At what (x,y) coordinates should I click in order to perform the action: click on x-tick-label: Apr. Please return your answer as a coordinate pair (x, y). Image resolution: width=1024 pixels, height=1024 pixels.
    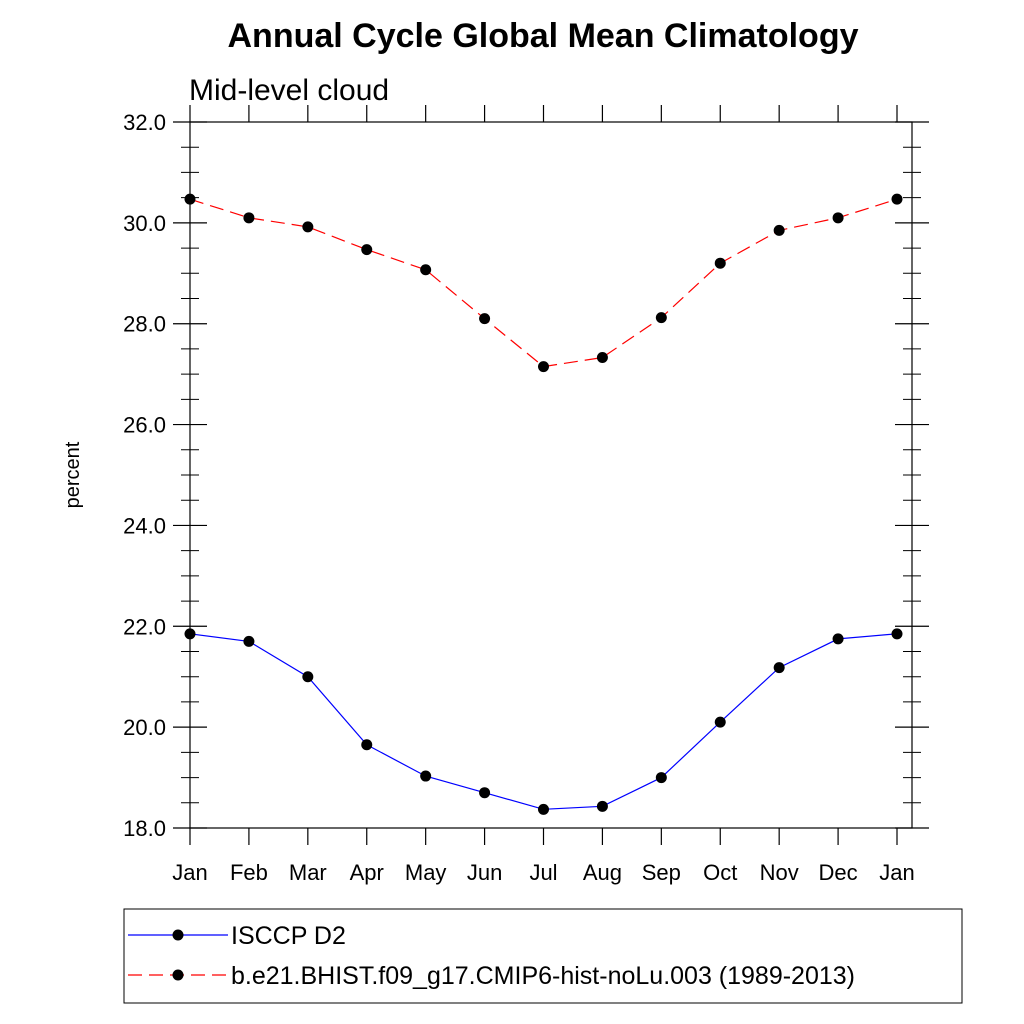
    Looking at the image, I should click on (367, 872).